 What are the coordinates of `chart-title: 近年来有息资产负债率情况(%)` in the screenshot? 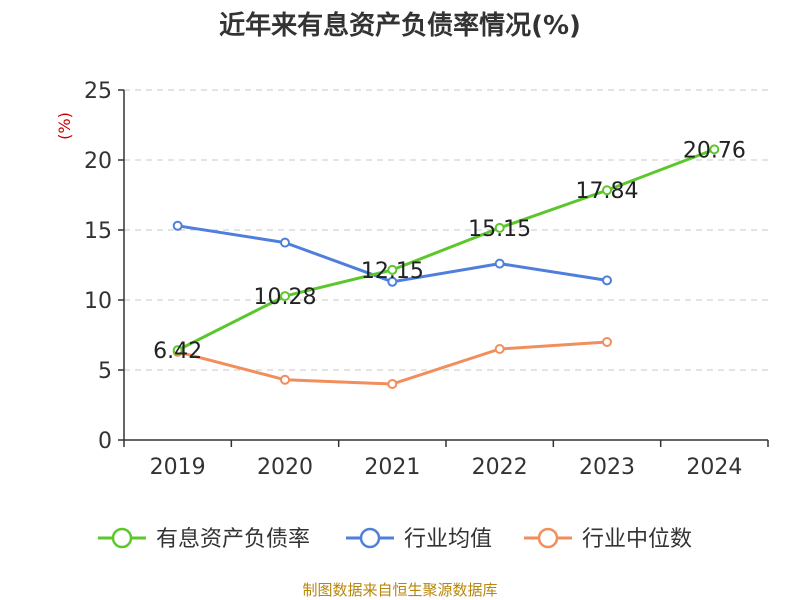 It's located at (400, 25).